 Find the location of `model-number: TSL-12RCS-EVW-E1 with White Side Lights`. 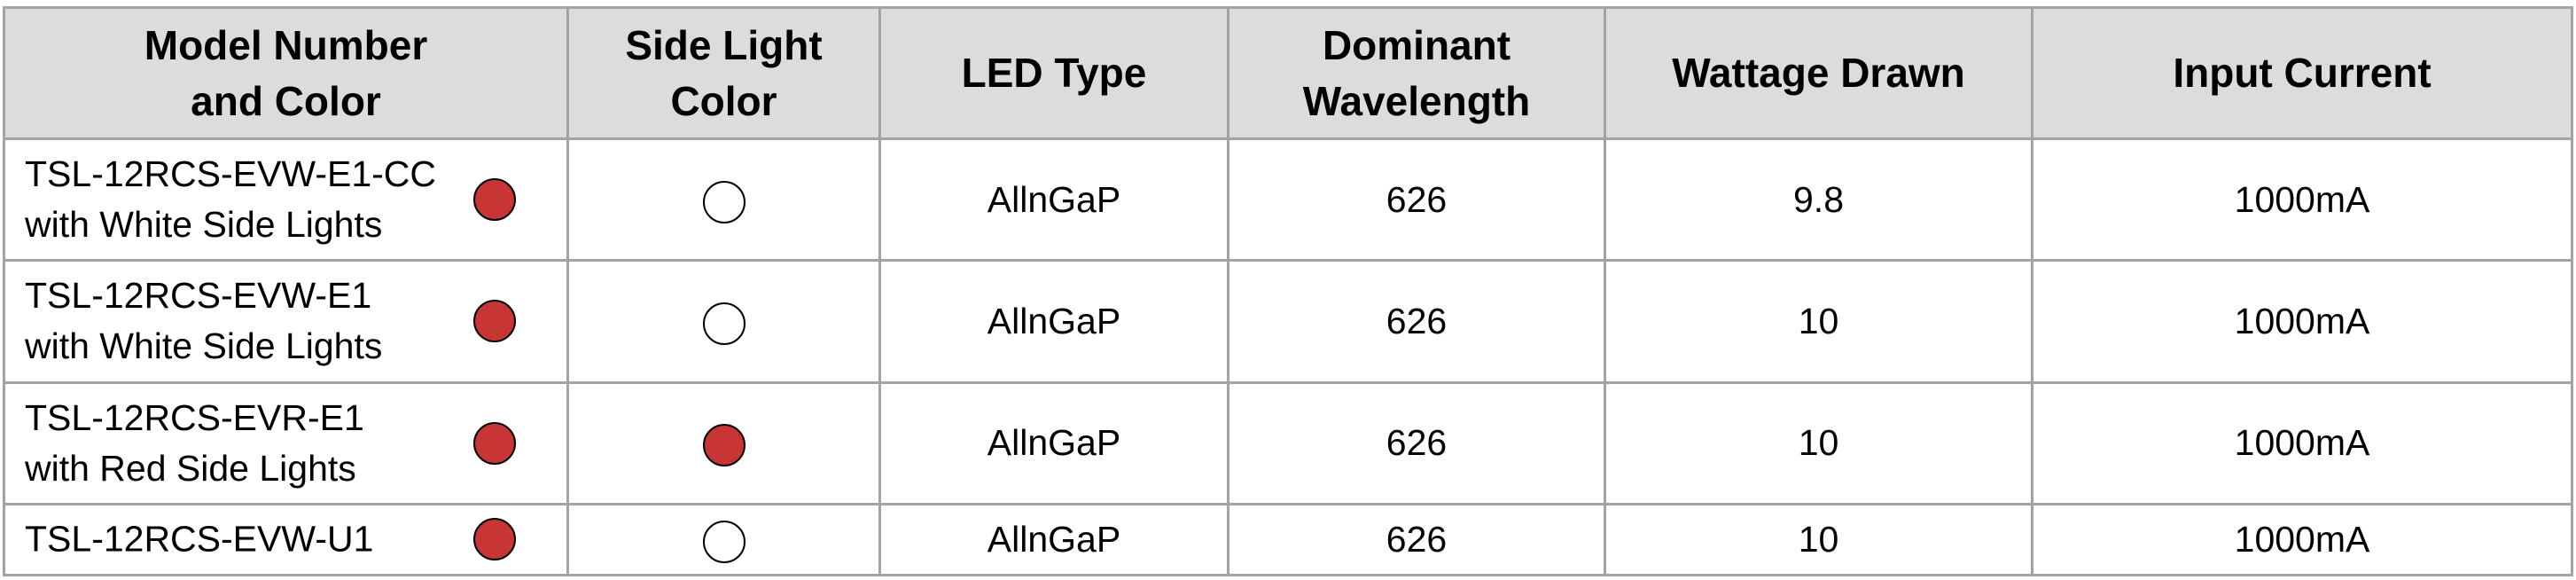

model-number: TSL-12RCS-EVW-E1 with White Side Lights is located at coordinates (204, 321).